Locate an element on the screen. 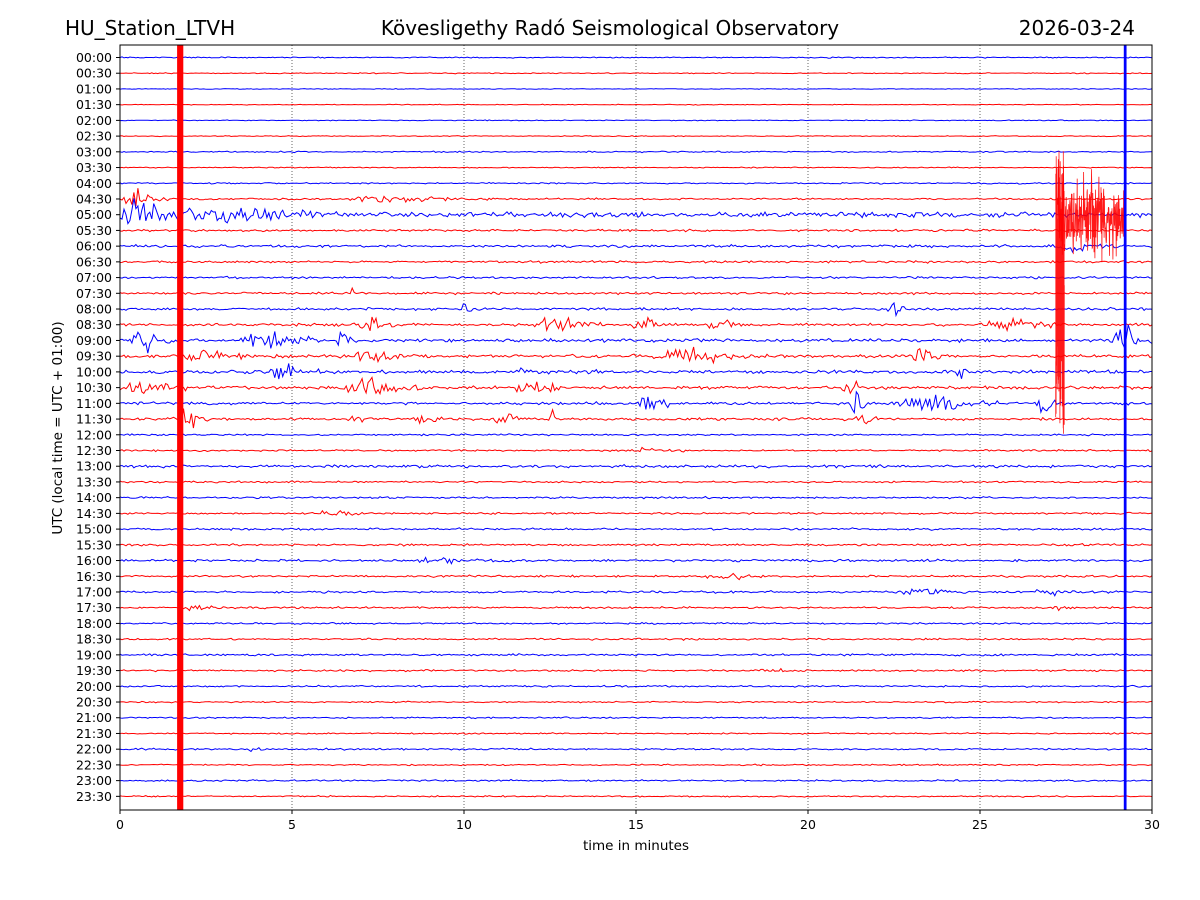 This screenshot has height=900, width=1200. x-axis-label: time in minutes is located at coordinates (636, 846).